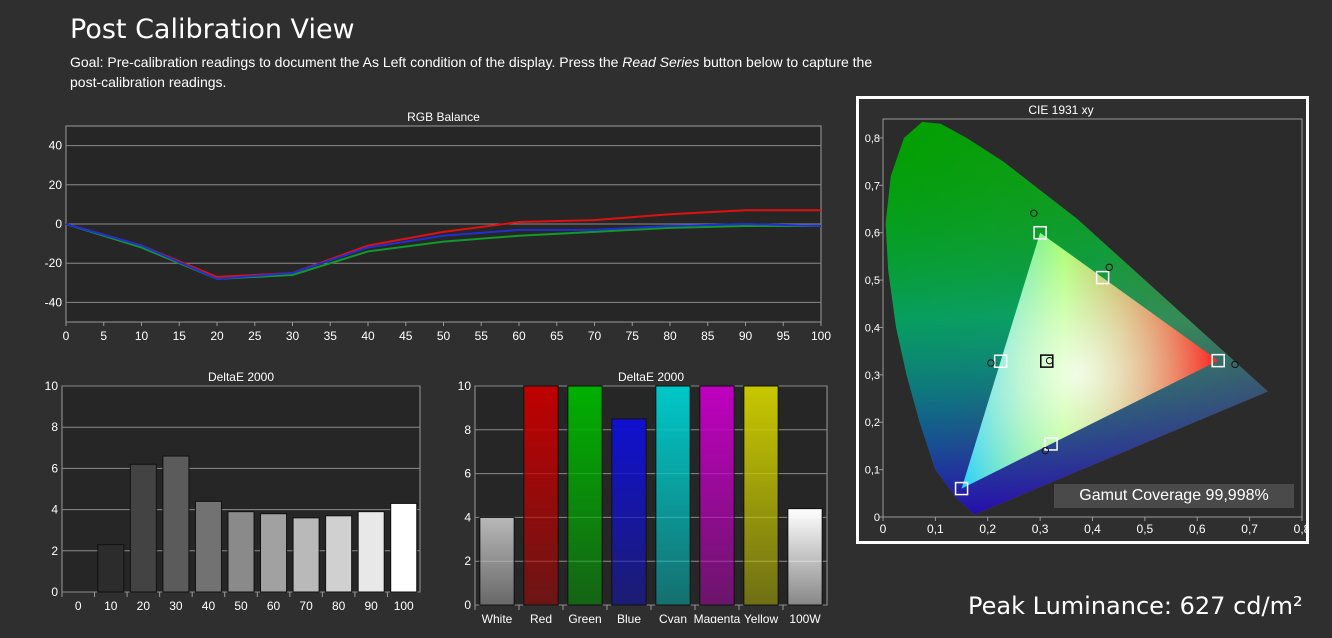 This screenshot has height=638, width=1332. What do you see at coordinates (103, 336) in the screenshot?
I see `x-tick-label: 5` at bounding box center [103, 336].